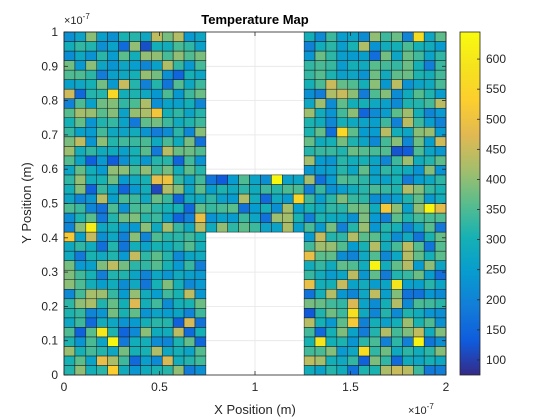 The image size is (560, 420). What do you see at coordinates (470, 203) in the screenshot?
I see `colorbar-gradient` at bounding box center [470, 203].